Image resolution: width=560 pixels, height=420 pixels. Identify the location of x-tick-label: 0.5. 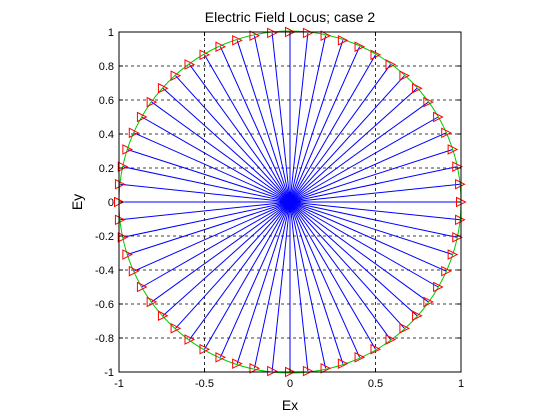
(375, 384).